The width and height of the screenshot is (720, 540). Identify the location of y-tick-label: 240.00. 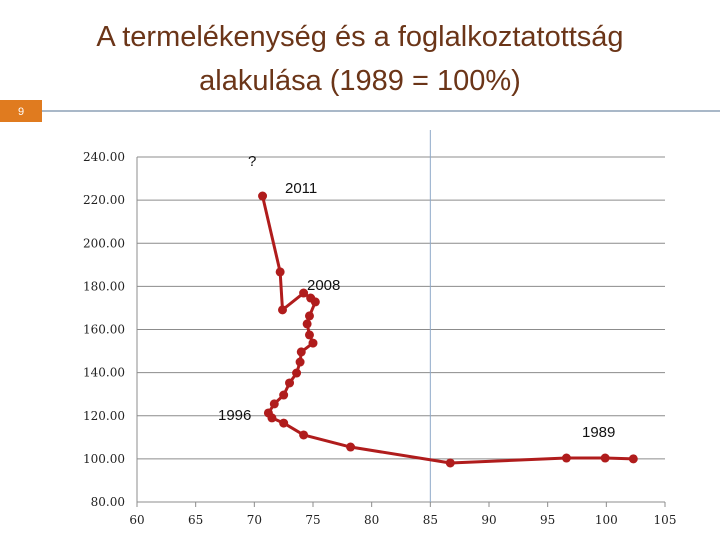
(104, 157).